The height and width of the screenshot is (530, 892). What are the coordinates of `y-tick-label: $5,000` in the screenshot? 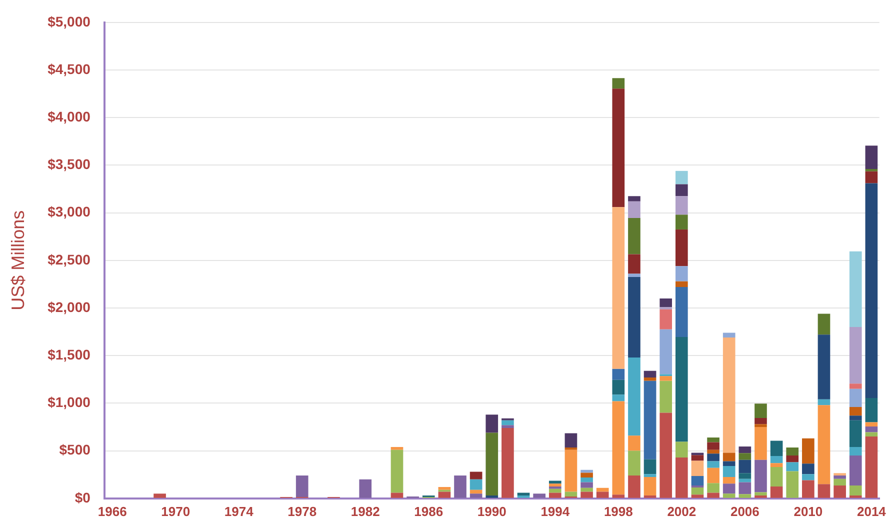 It's located at (69, 21).